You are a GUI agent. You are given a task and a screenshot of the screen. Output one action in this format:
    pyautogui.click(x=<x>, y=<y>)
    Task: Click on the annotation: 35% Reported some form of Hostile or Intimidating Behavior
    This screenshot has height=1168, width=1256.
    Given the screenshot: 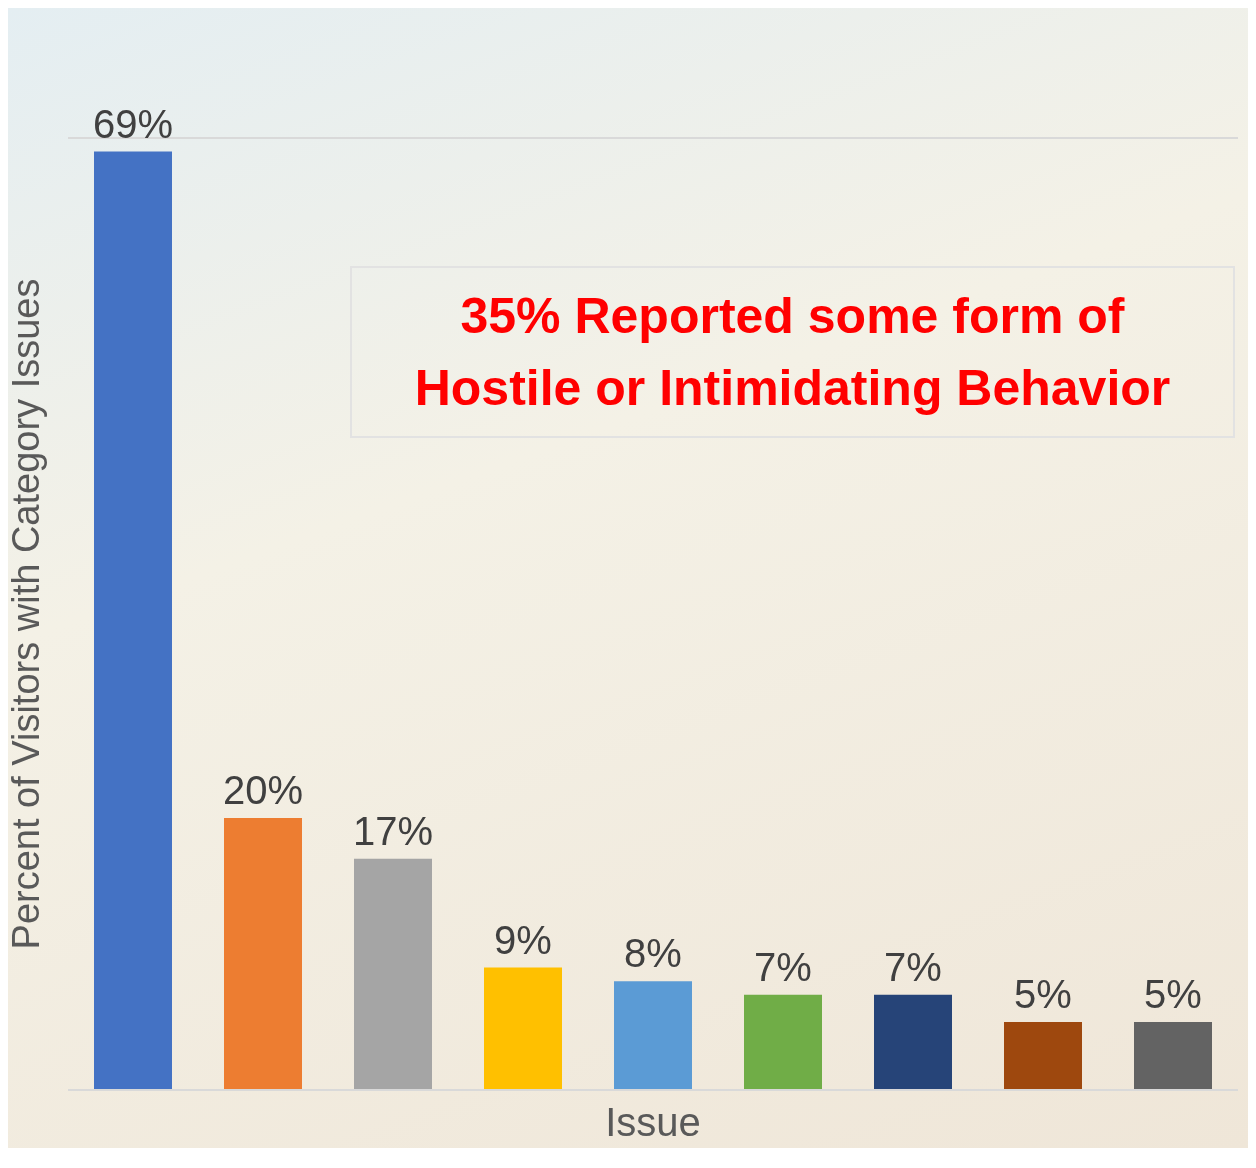 What is the action you would take?
    pyautogui.click(x=792, y=352)
    